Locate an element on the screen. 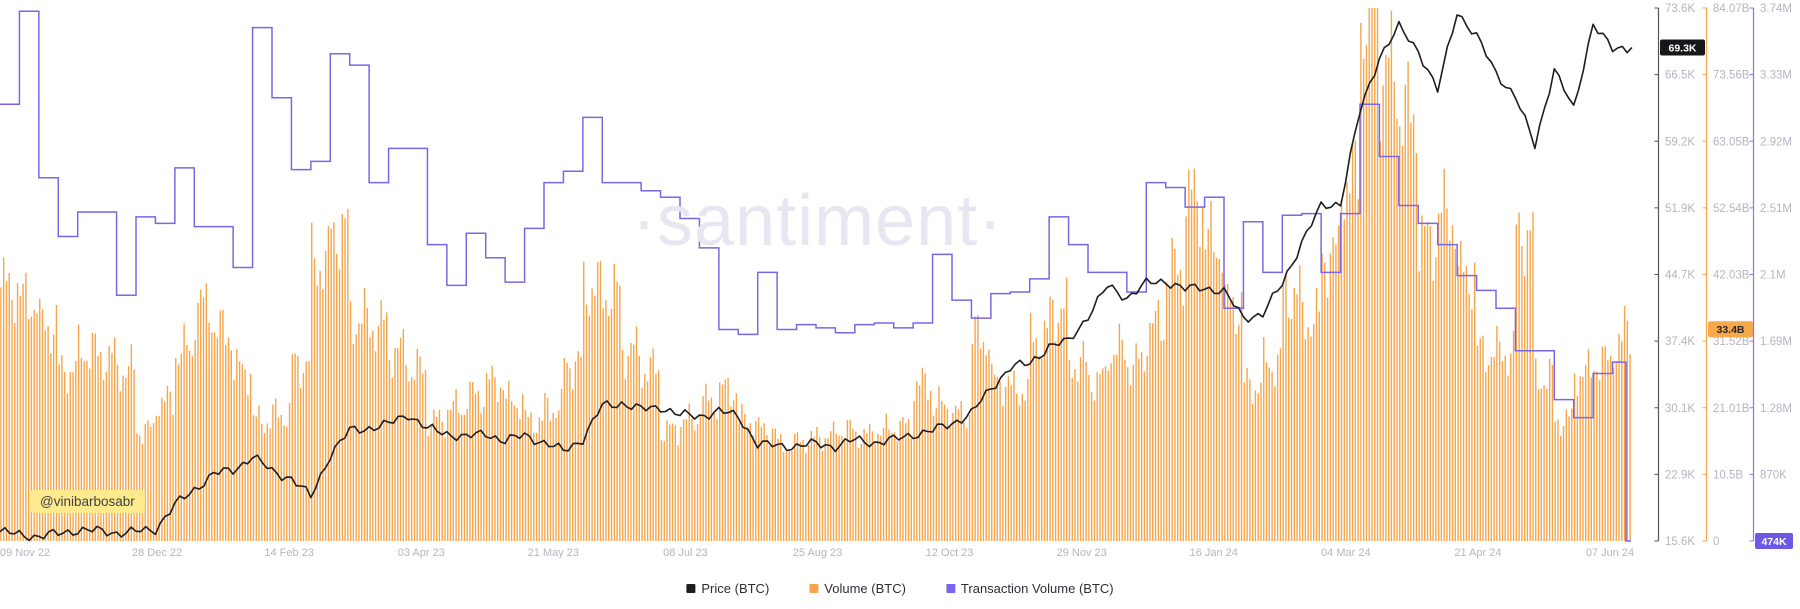 This screenshot has height=609, width=1800. transaction-tick-label: 870K is located at coordinates (1773, 475).